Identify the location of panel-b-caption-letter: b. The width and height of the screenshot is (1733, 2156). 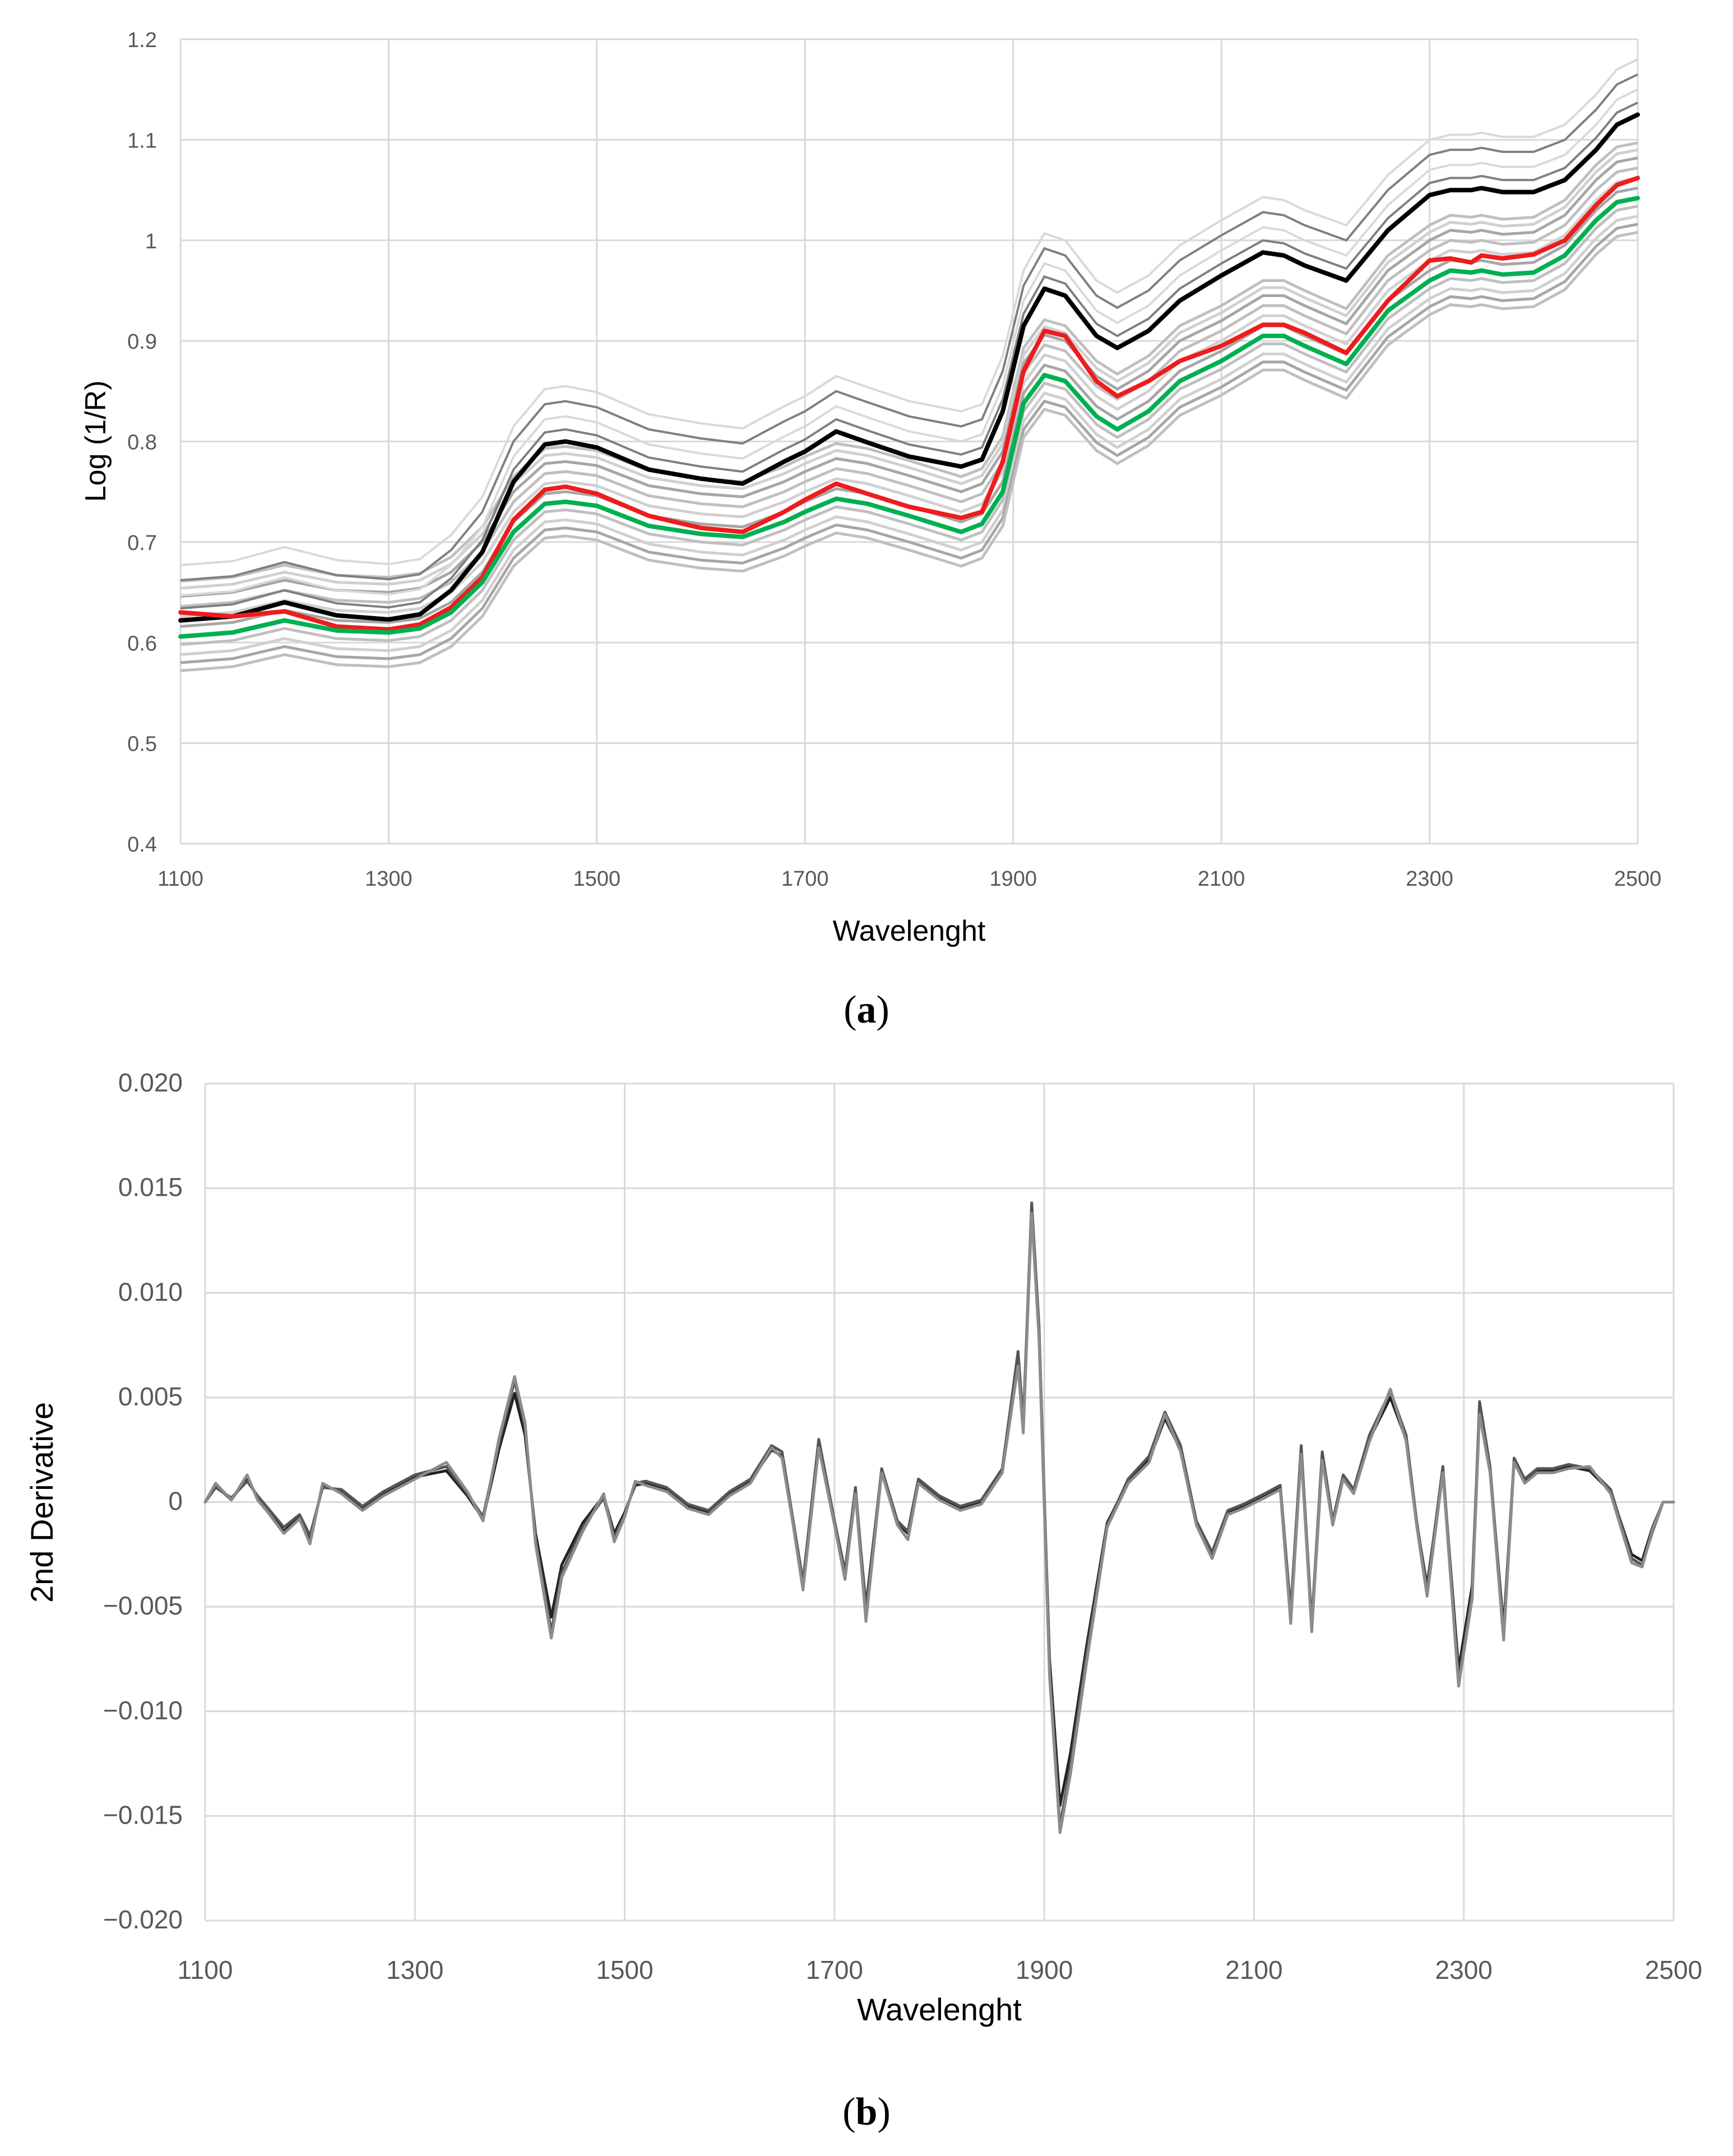
(867, 2112).